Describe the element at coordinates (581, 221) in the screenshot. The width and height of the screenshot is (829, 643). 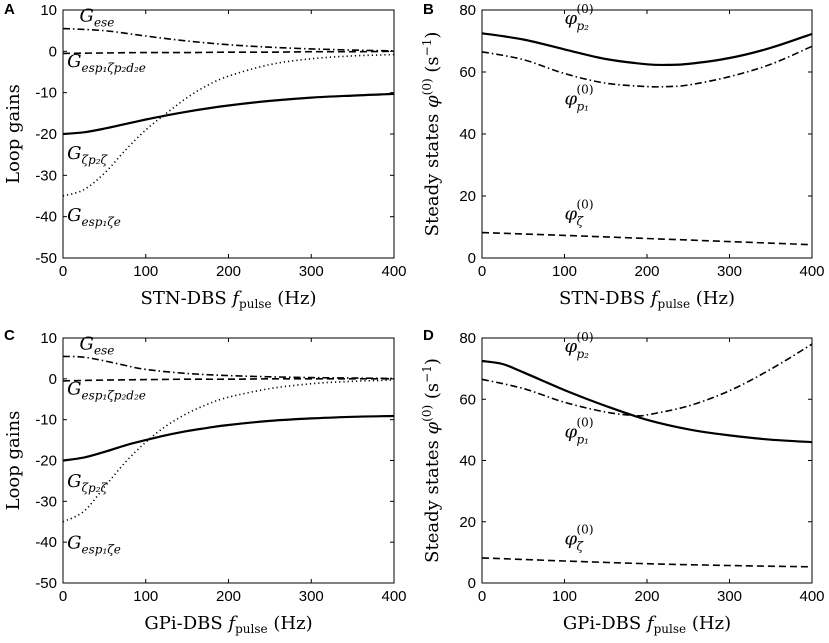
I see `series-label-sub: ζ` at that location.